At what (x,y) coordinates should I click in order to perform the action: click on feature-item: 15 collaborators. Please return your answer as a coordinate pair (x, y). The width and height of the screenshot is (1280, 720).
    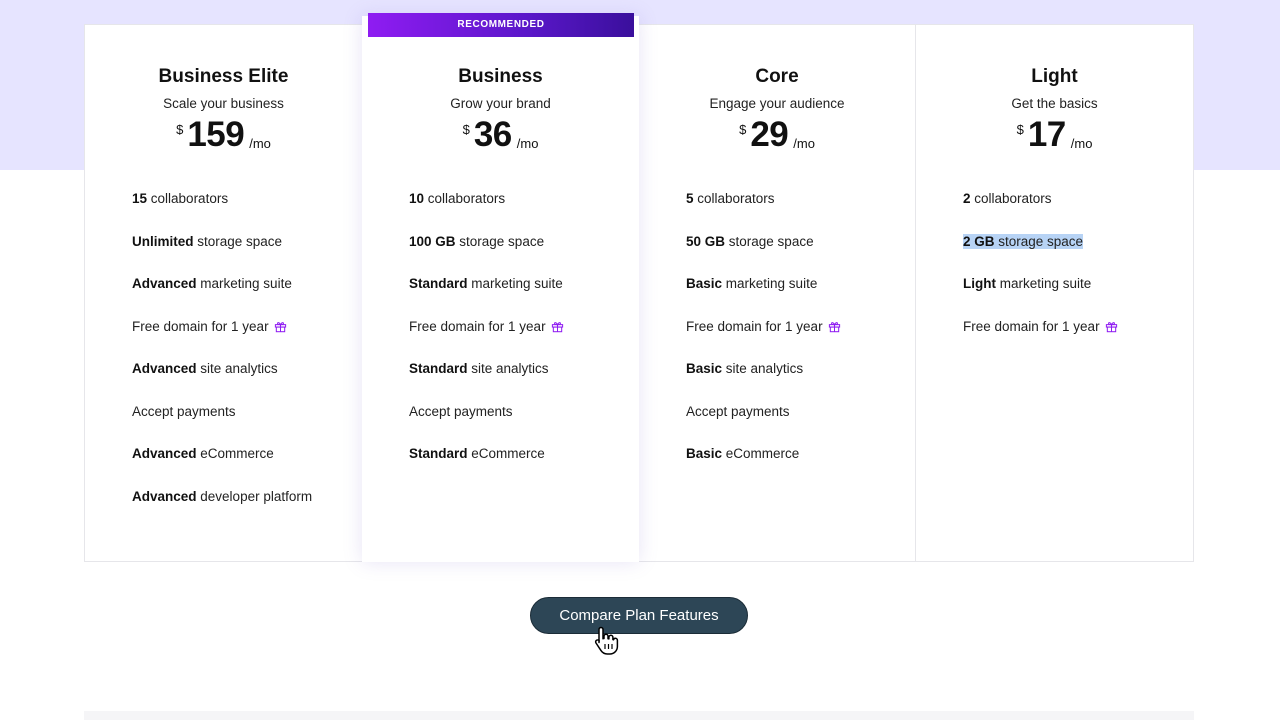
    Looking at the image, I should click on (232, 210).